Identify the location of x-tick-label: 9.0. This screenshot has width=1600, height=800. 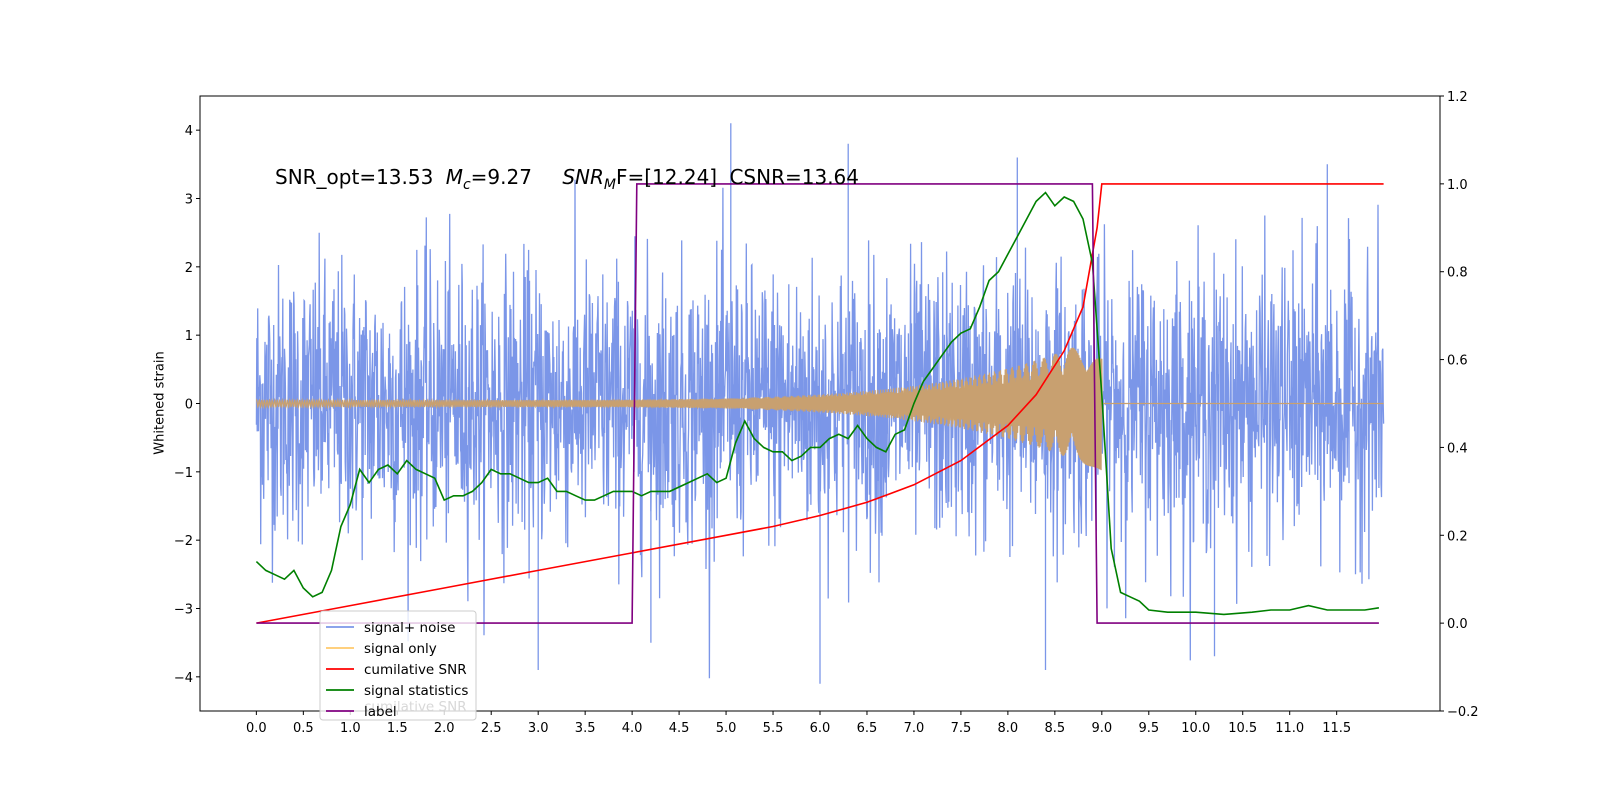
(1101, 728).